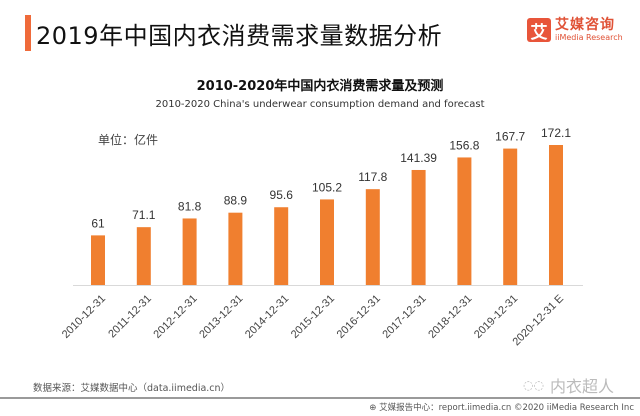 The width and height of the screenshot is (640, 416). What do you see at coordinates (267, 317) in the screenshot?
I see `x-tick-label: 2014-12-31` at bounding box center [267, 317].